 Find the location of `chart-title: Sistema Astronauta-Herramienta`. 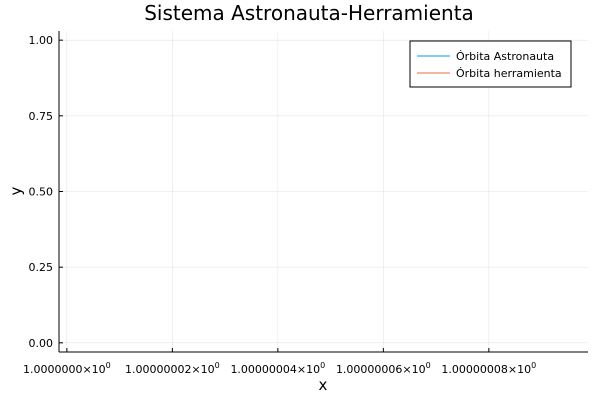

chart-title: Sistema Astronauta-Herramienta is located at coordinates (309, 13).